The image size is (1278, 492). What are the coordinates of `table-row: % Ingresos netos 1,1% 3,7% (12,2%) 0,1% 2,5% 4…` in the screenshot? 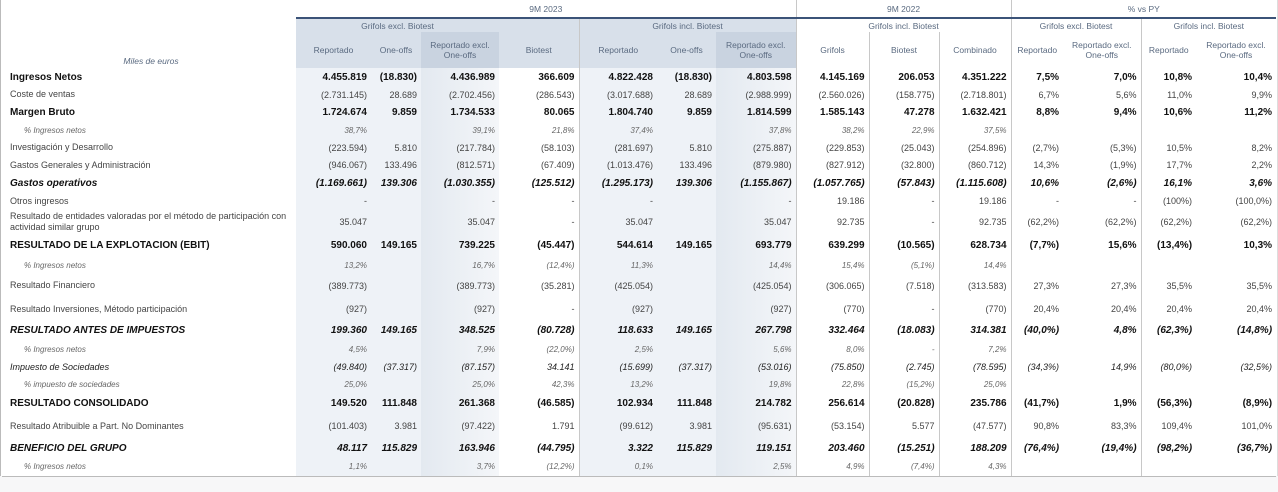 It's located at (639, 467).